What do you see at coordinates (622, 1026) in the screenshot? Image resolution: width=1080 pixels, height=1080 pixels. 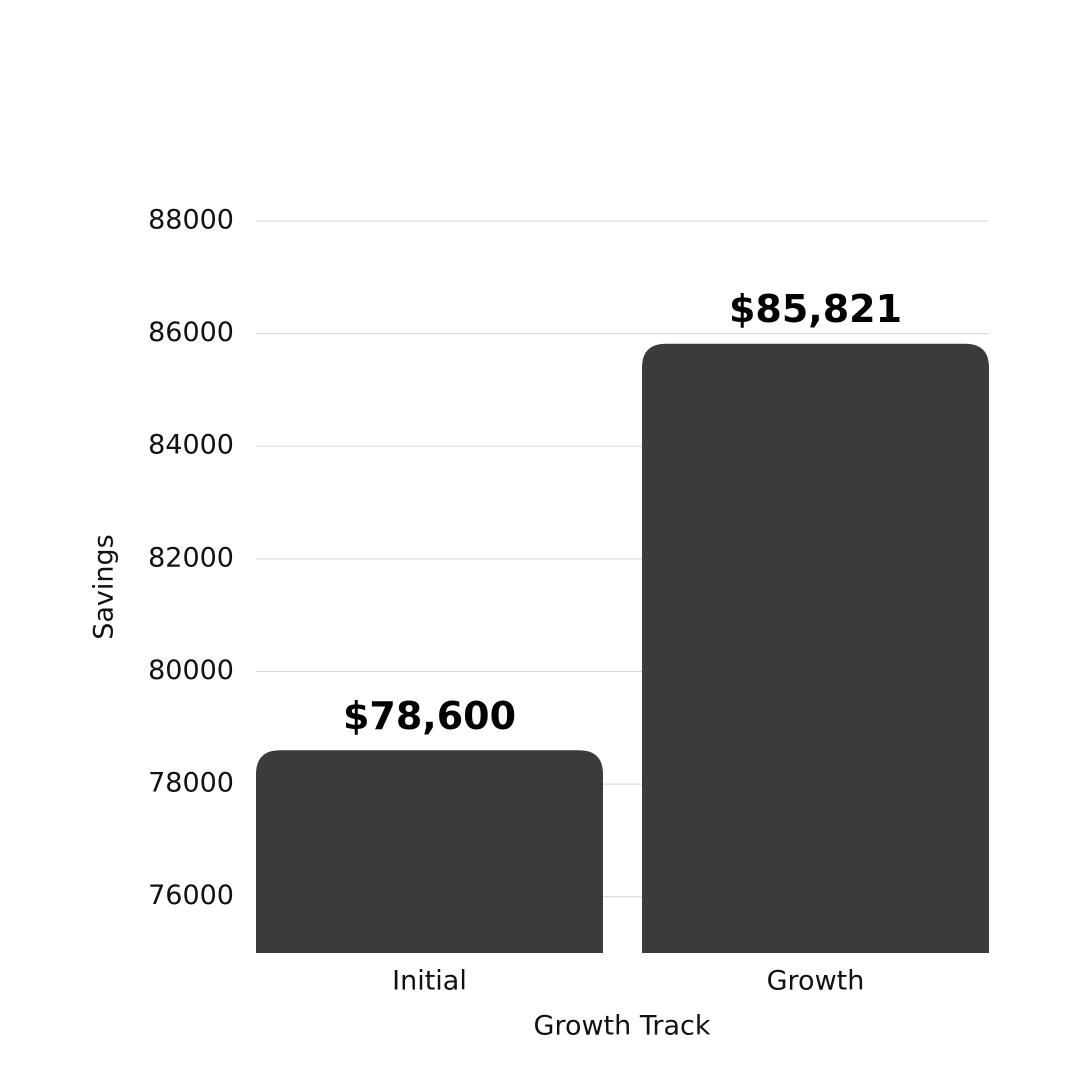 I see `x-axis-label: Growth Track` at bounding box center [622, 1026].